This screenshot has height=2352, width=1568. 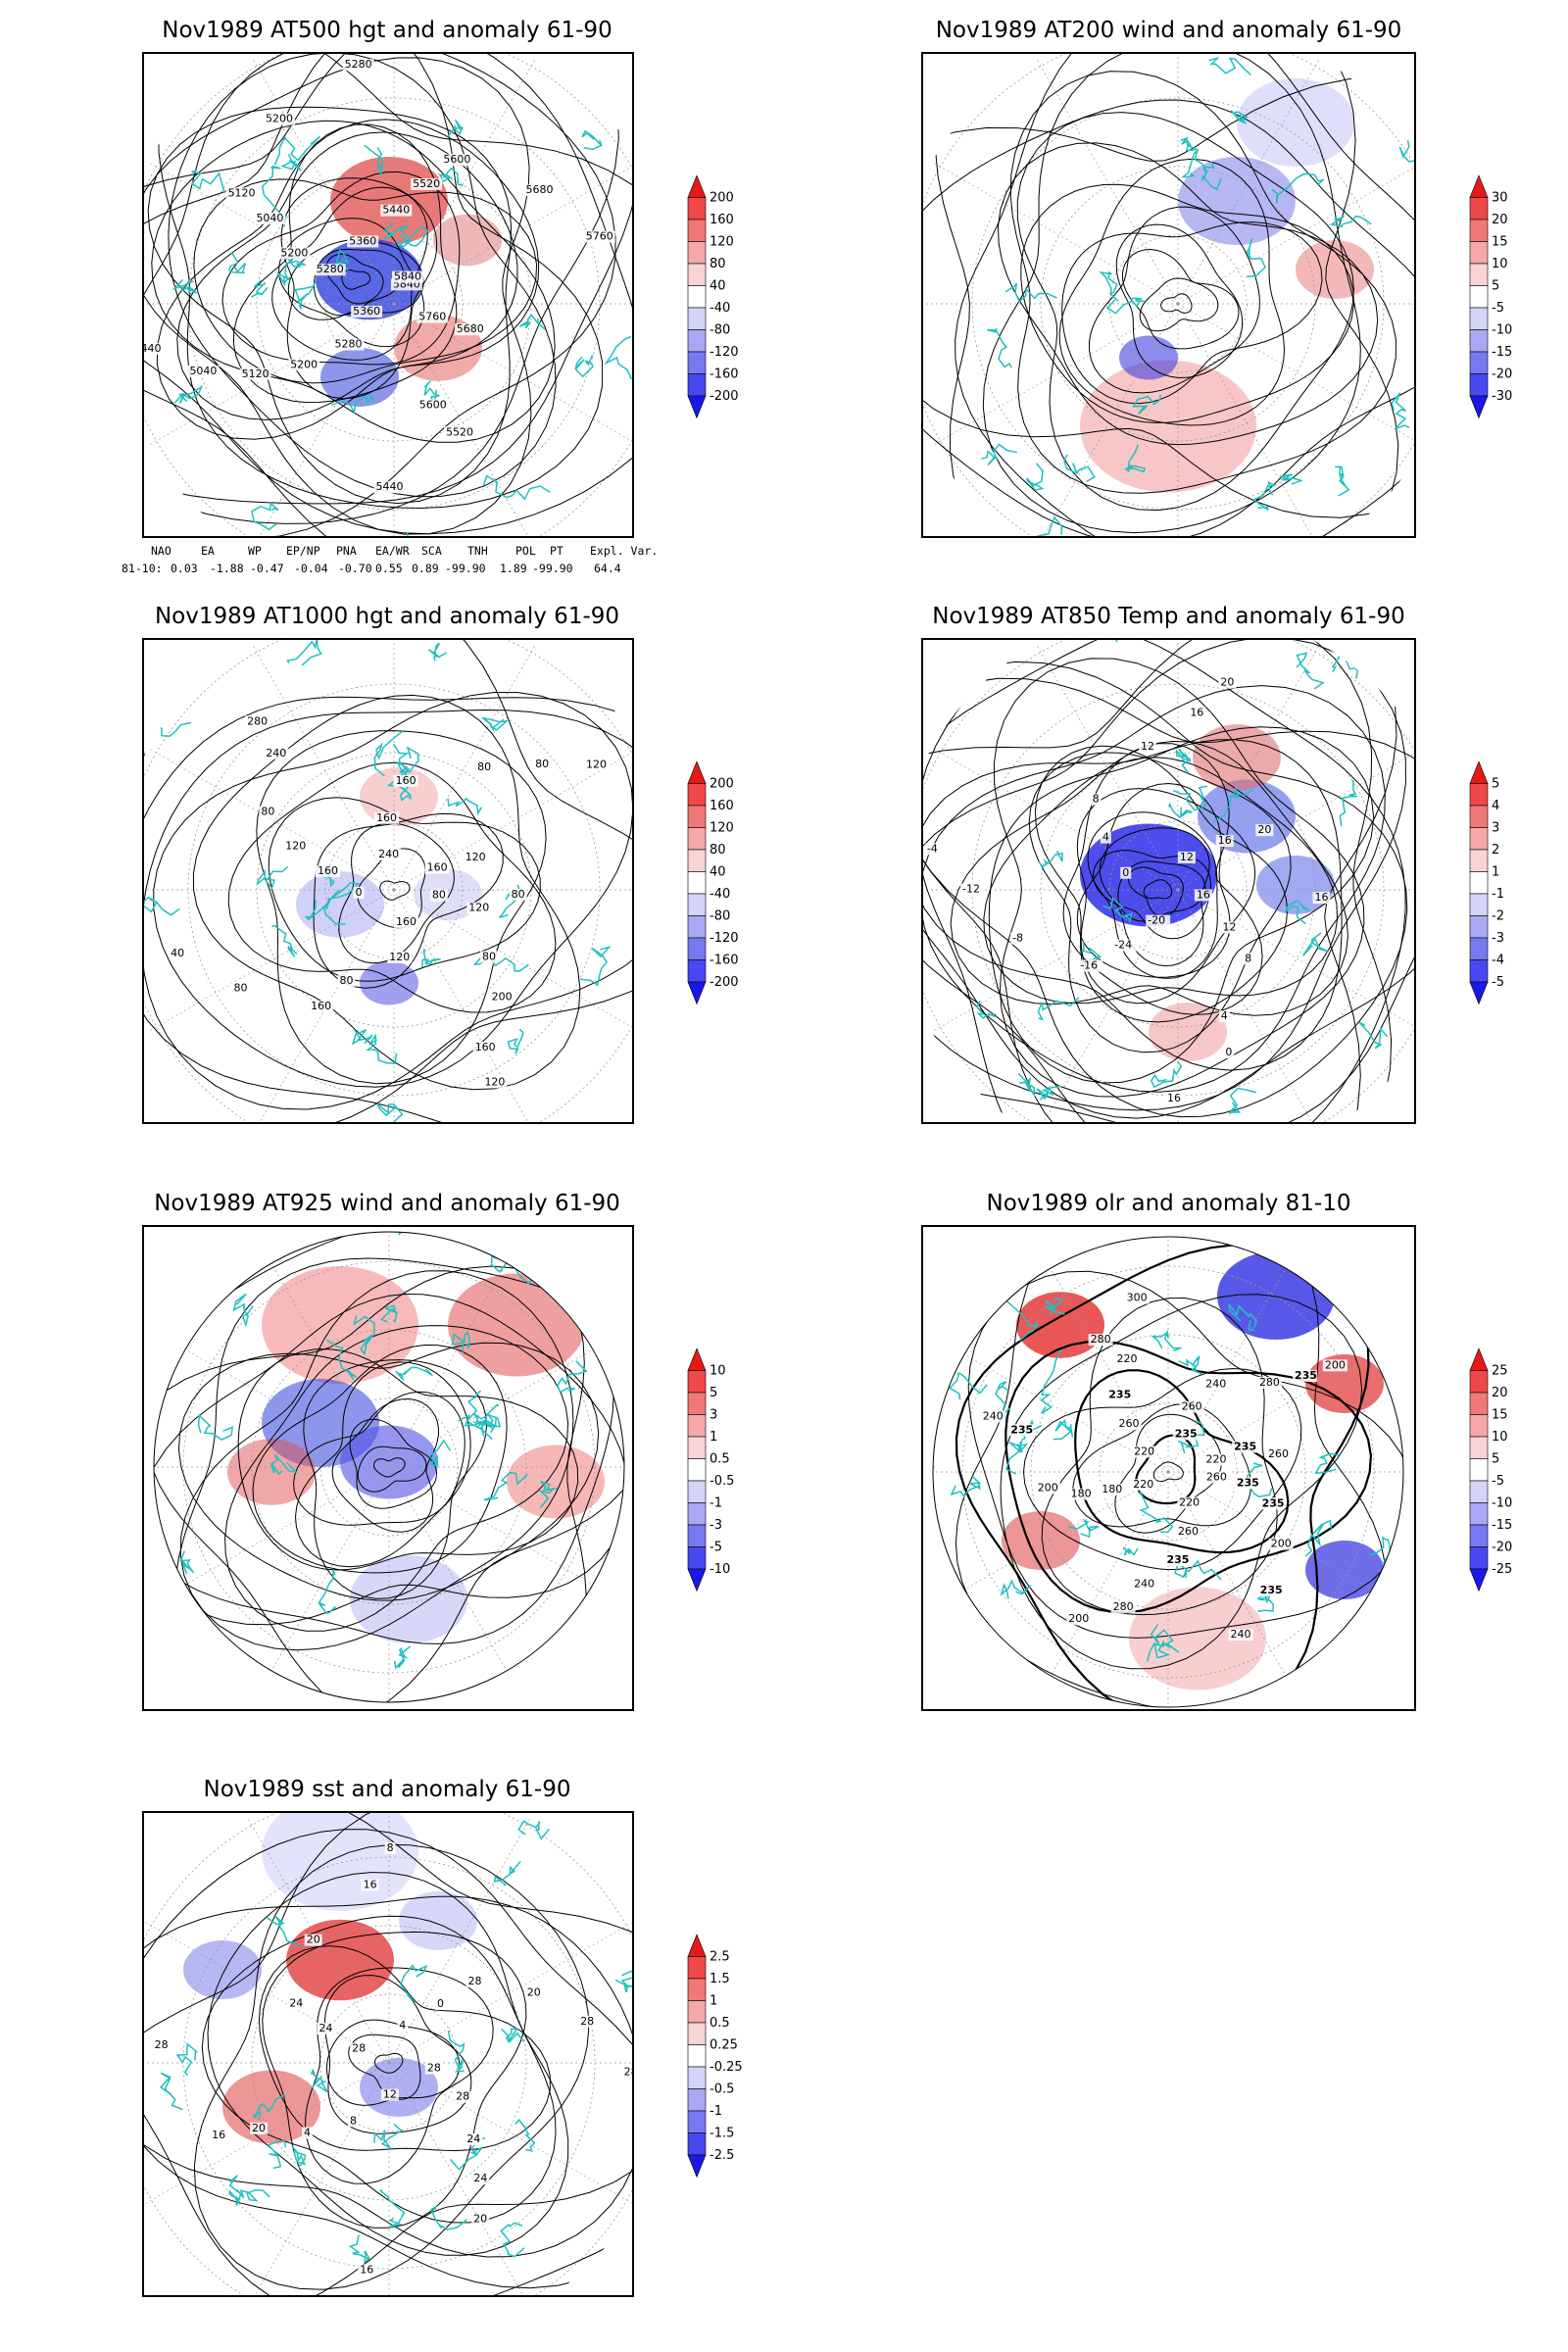 I want to click on index-value: 0.55, so click(x=389, y=568).